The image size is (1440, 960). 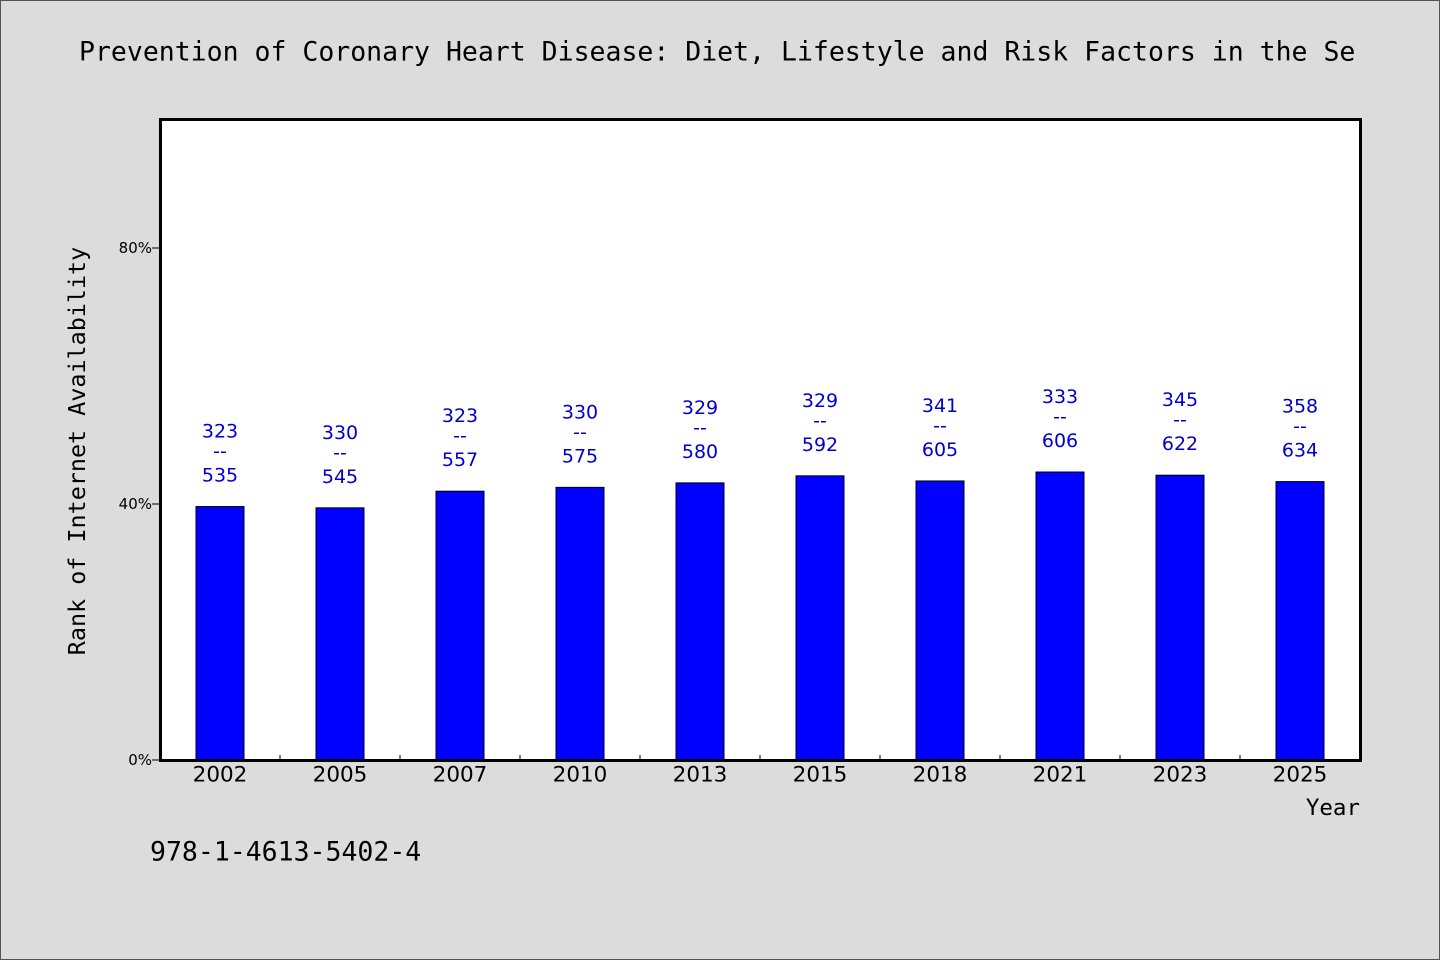 What do you see at coordinates (1180, 444) in the screenshot?
I see `data-label-lower: 622` at bounding box center [1180, 444].